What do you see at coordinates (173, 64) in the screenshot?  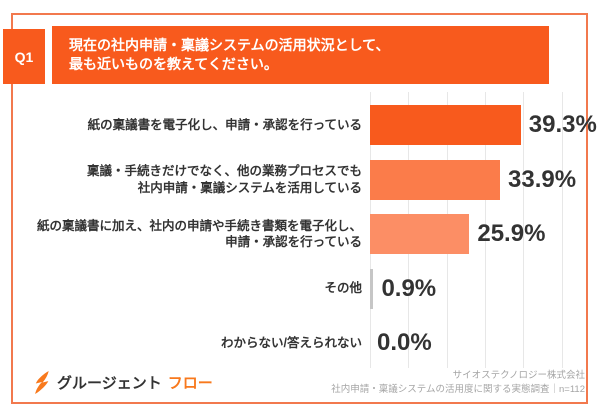 I see `question-line-2: 最も近いものを教えてください。` at bounding box center [173, 64].